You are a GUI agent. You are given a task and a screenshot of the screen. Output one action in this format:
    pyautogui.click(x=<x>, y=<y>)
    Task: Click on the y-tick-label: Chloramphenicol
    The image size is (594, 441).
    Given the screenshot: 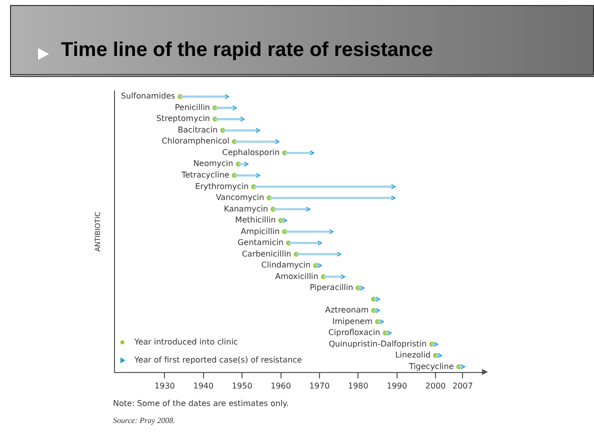 What is the action you would take?
    pyautogui.click(x=196, y=141)
    